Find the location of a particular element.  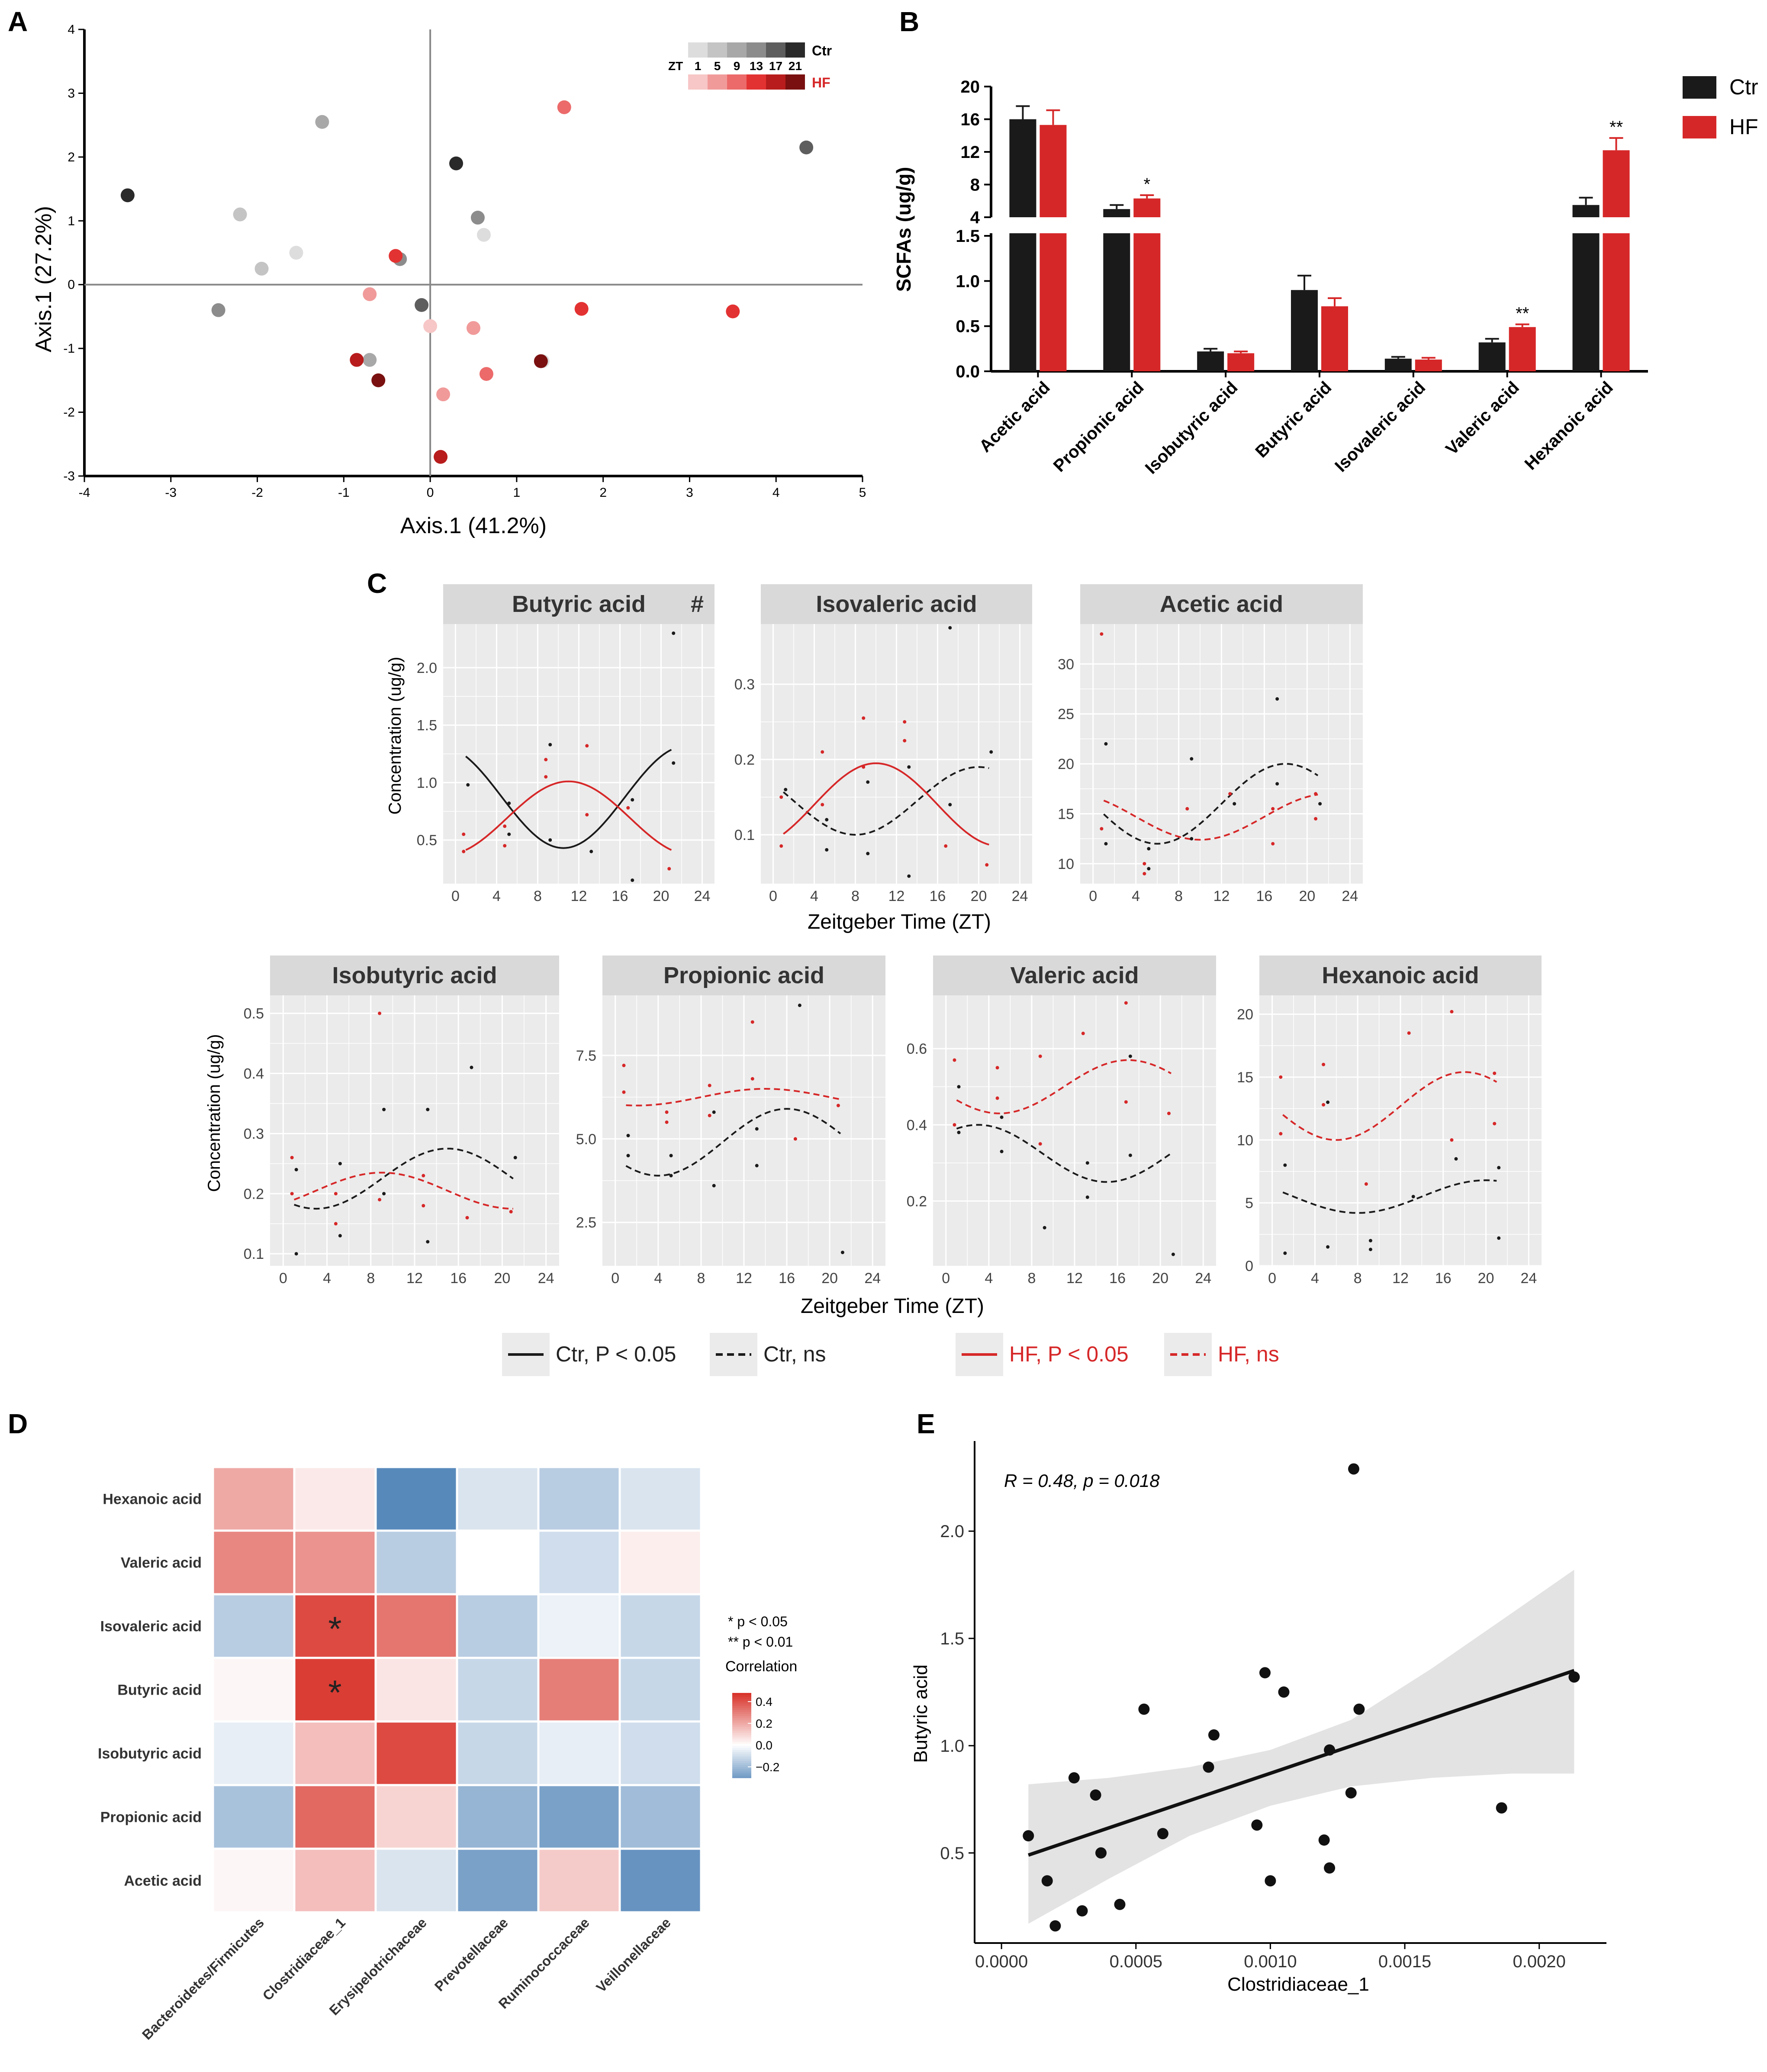

panel-label-c: C is located at coordinates (377, 583).